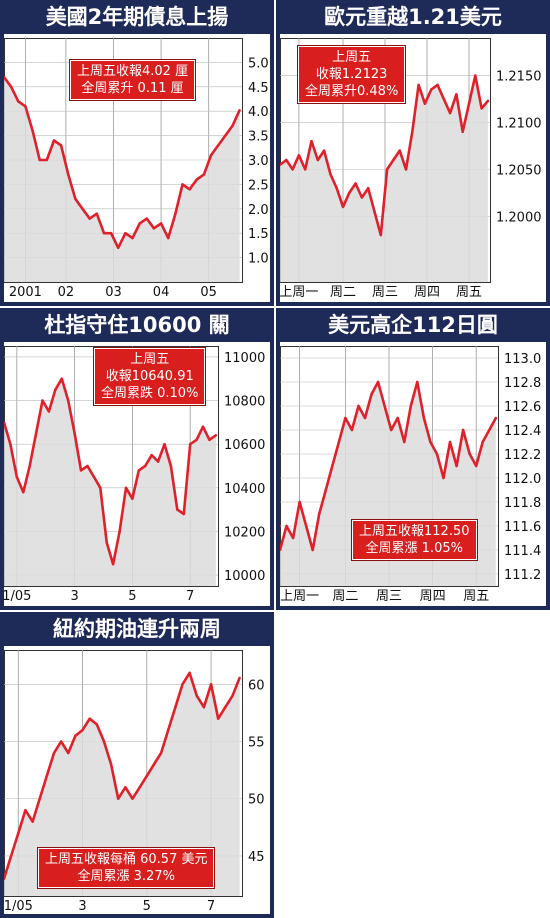 This screenshot has width=550, height=918. What do you see at coordinates (244, 402) in the screenshot?
I see `y-tick-label: 10800` at bounding box center [244, 402].